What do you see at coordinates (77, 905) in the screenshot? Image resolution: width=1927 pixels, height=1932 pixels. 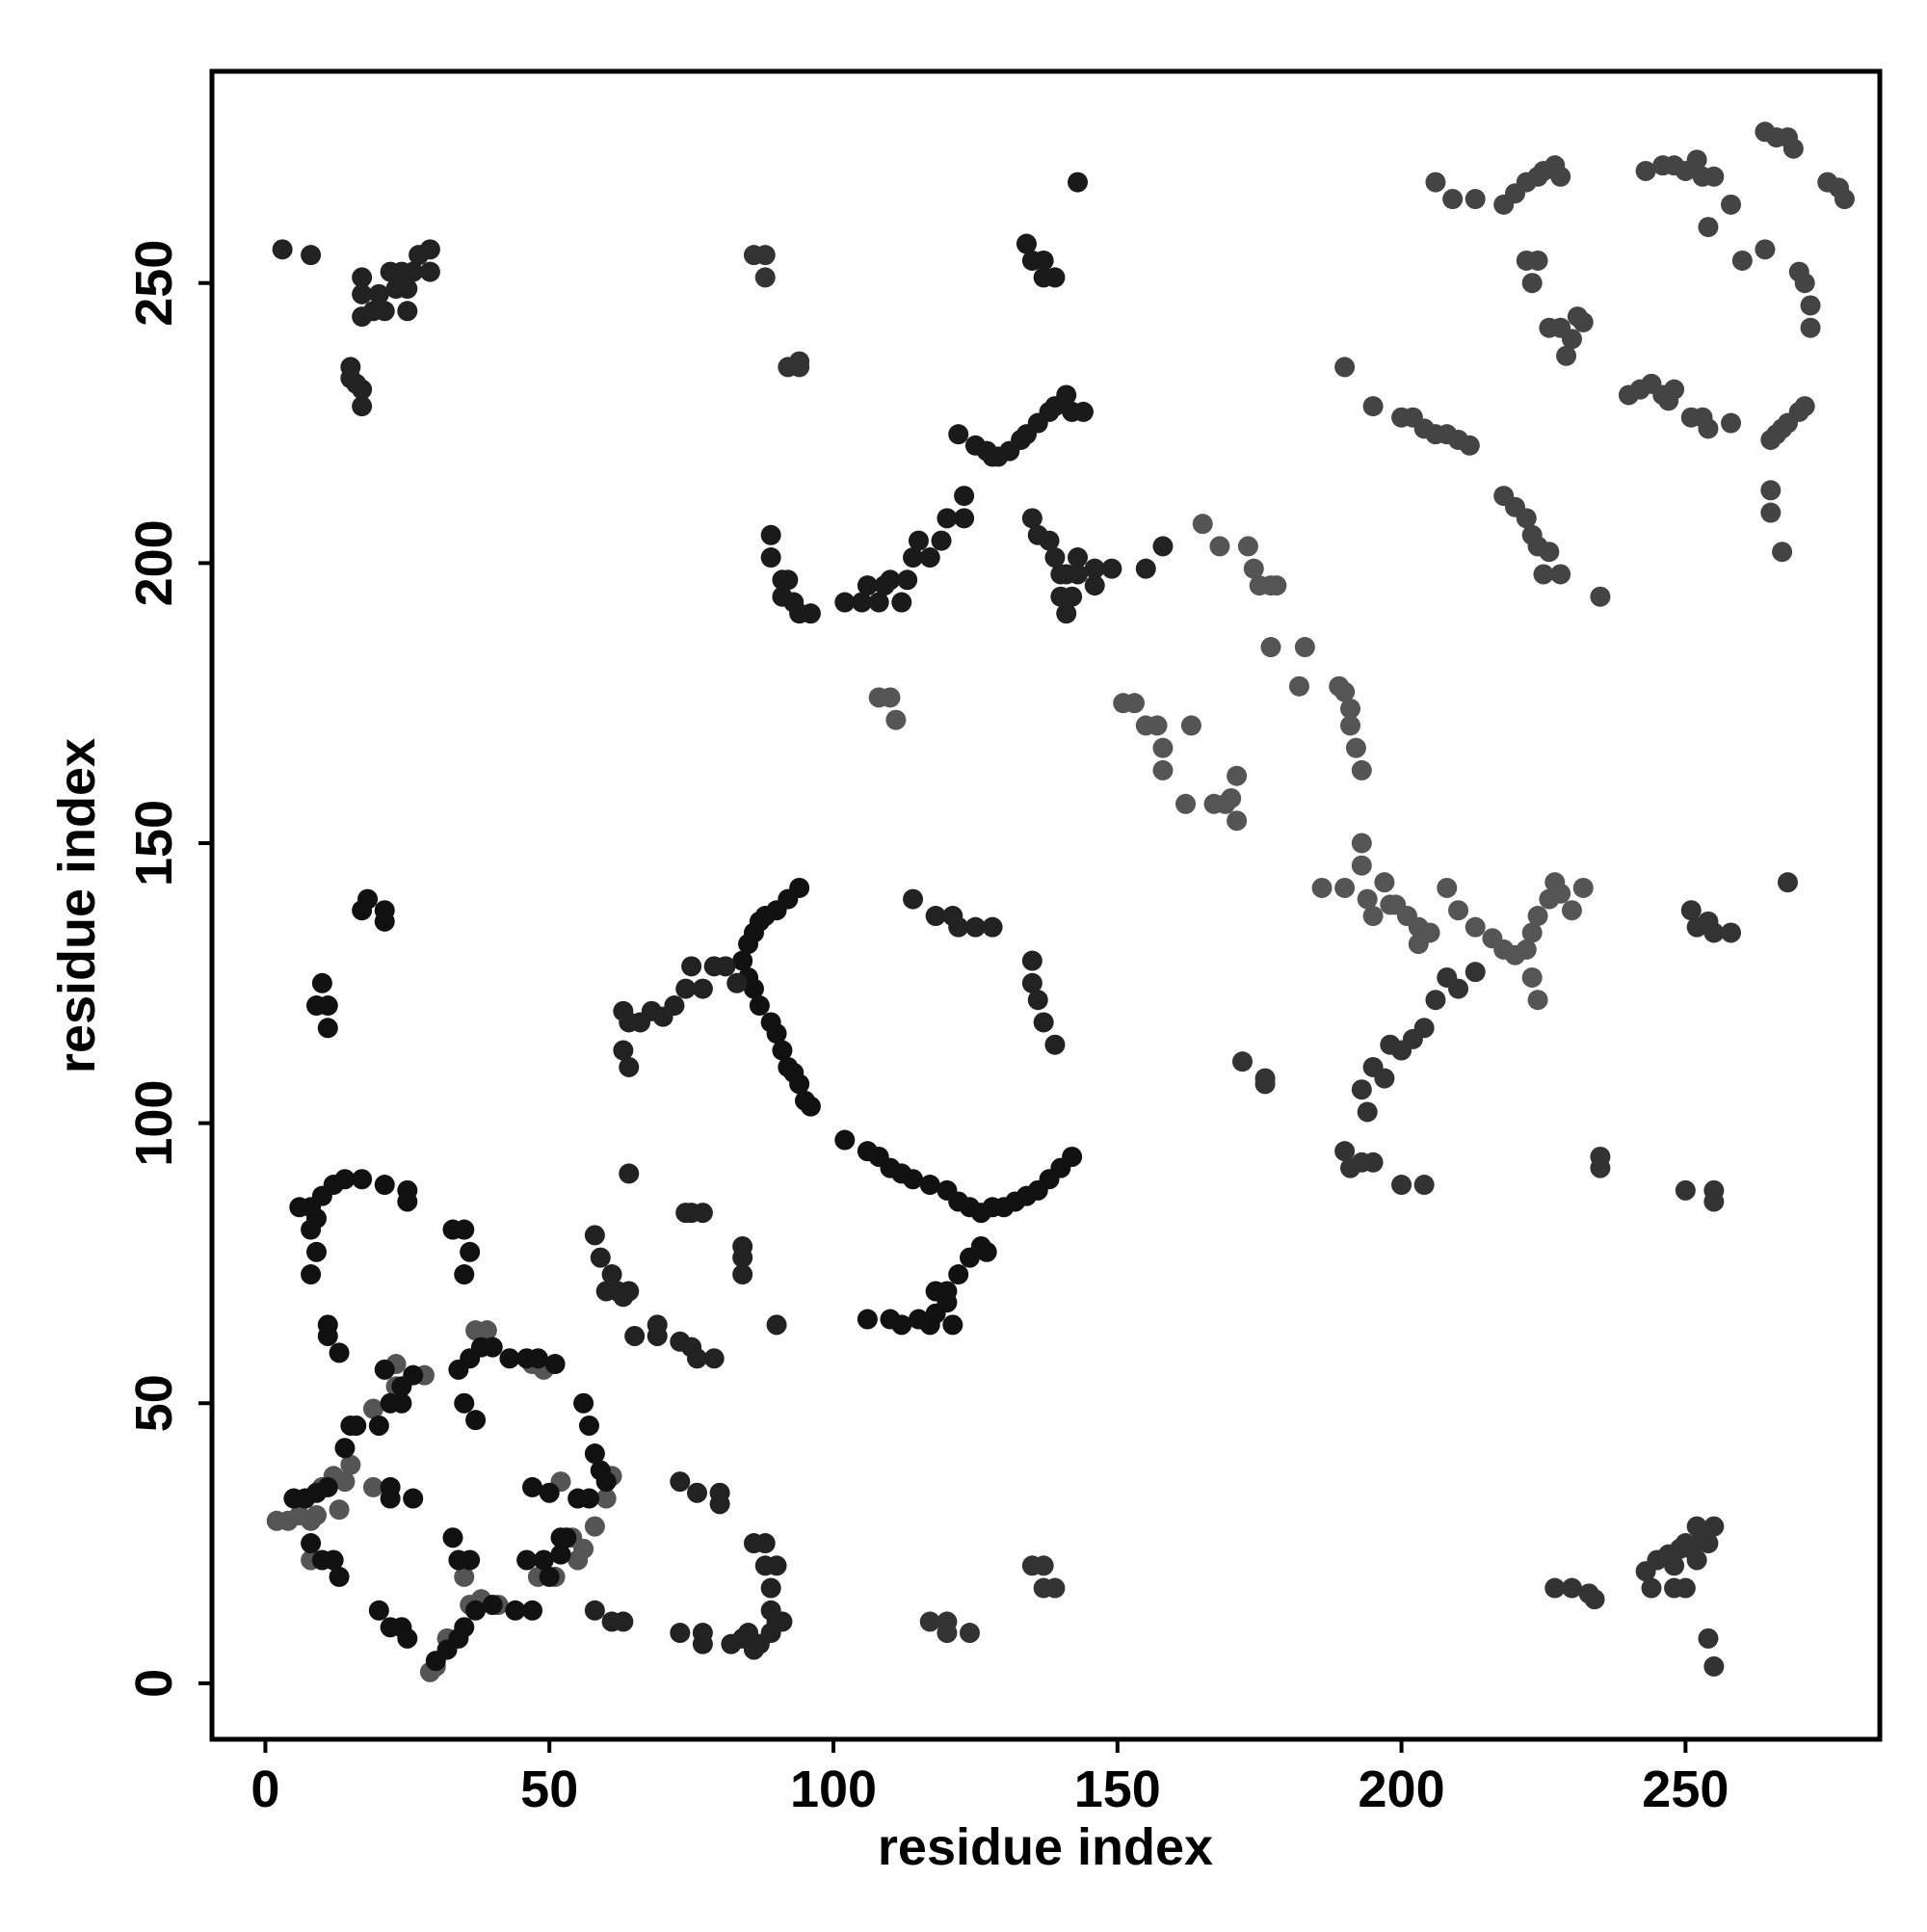 I see `y-axis-title: residue index` at bounding box center [77, 905].